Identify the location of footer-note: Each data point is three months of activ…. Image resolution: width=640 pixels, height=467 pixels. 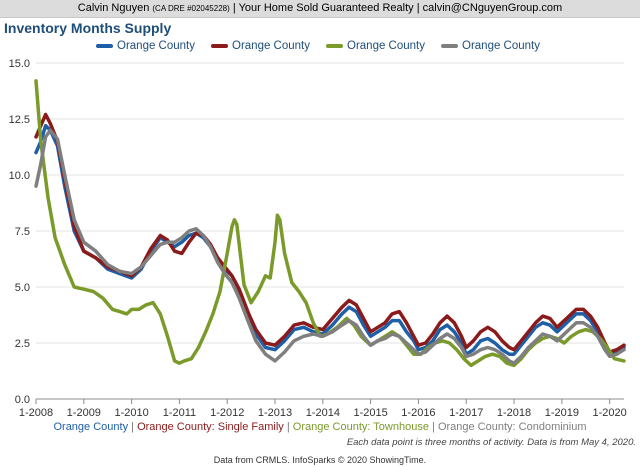
(491, 442).